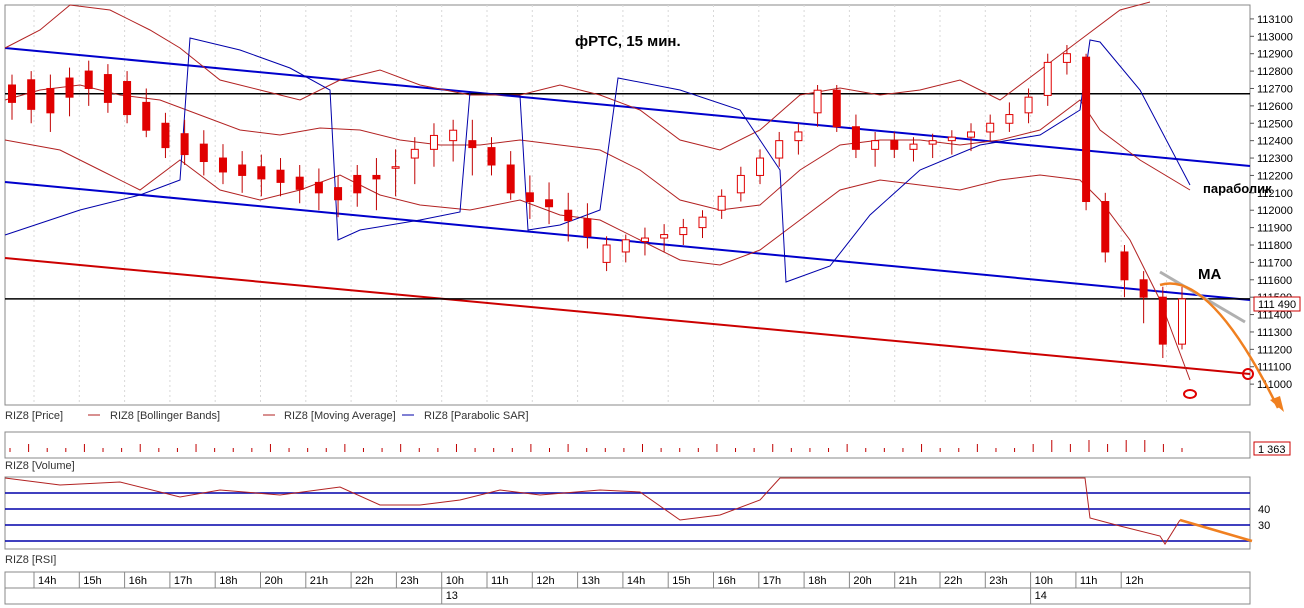 This screenshot has width=1304, height=608. Describe the element at coordinates (1274, 333) in the screenshot. I see `price-tick-label: 111300` at that location.